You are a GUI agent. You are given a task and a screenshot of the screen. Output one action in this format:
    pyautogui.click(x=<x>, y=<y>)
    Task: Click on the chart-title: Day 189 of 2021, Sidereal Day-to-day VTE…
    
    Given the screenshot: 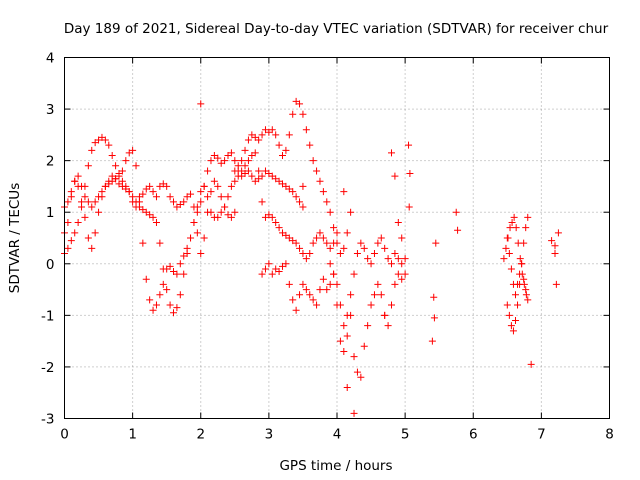 What is the action you would take?
    pyautogui.click(x=336, y=29)
    